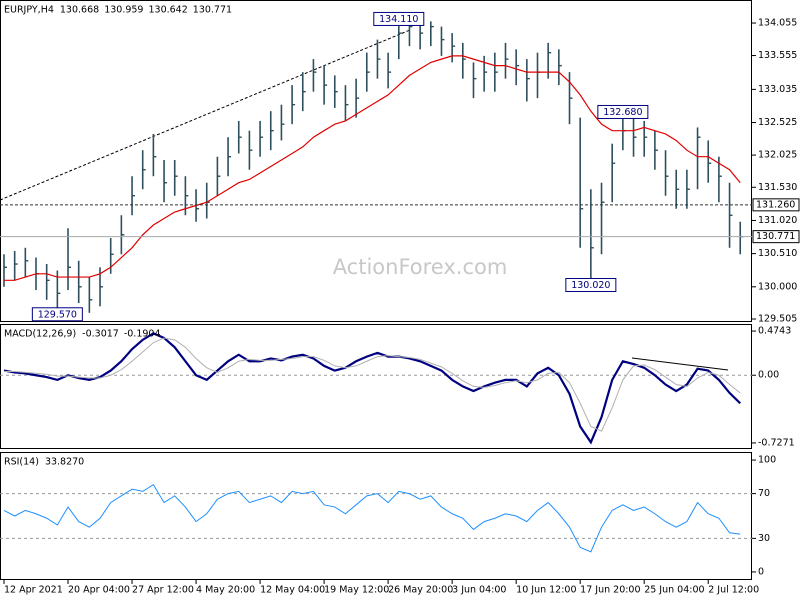 The height and width of the screenshot is (600, 800). I want to click on y-tick-label: 130.000, so click(777, 286).